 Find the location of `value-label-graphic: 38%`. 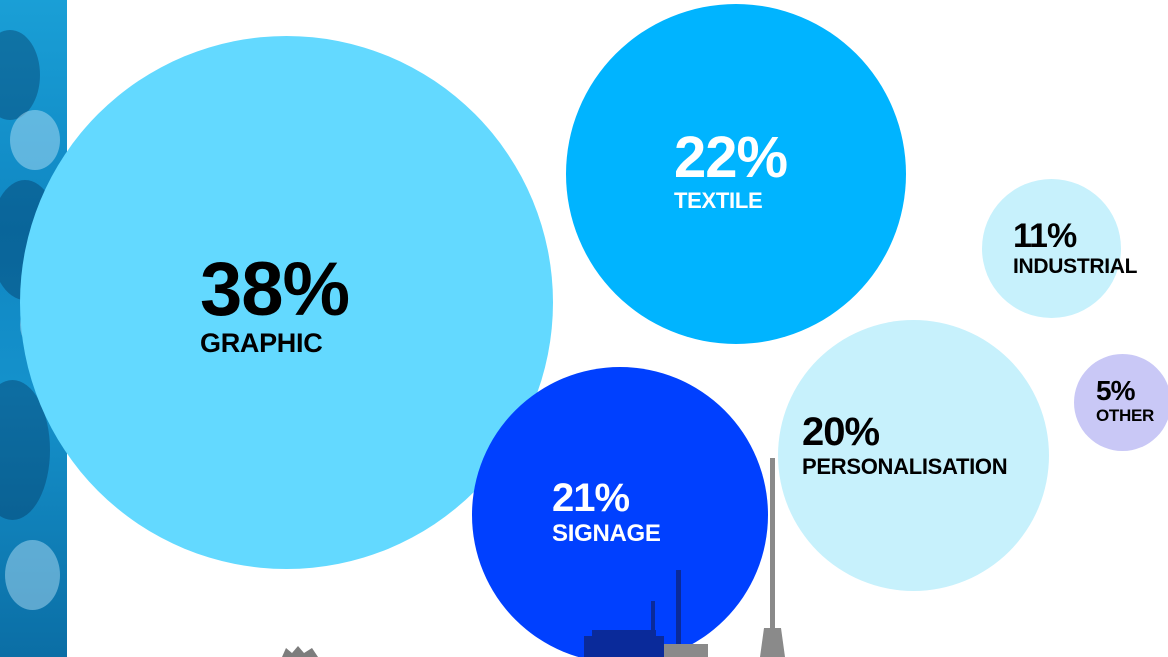

value-label-graphic: 38% is located at coordinates (275, 289).